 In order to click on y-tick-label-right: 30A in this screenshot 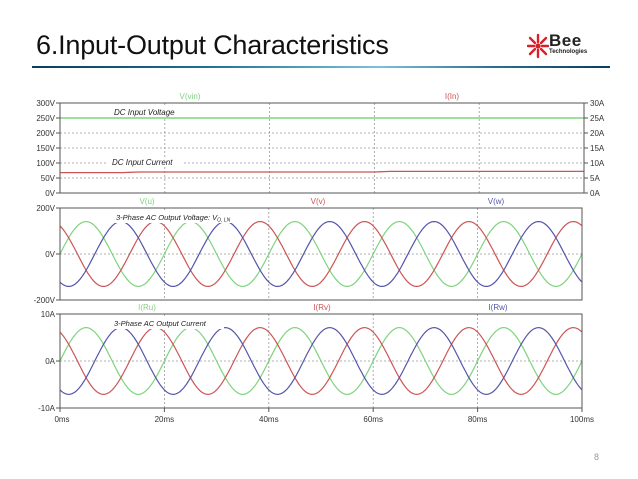, I will do `click(597, 103)`.